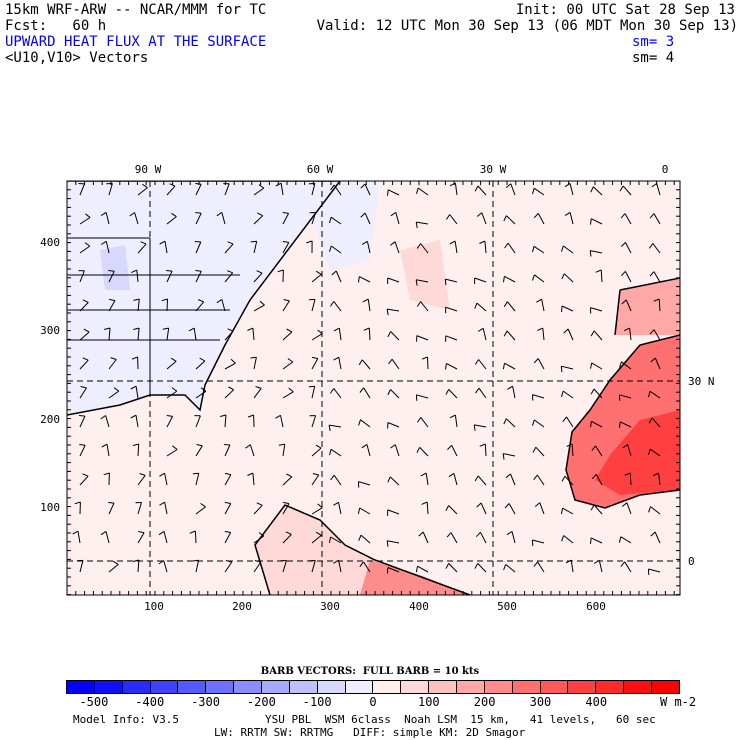 The height and width of the screenshot is (740, 740). What do you see at coordinates (596, 702) in the screenshot?
I see `colorbar-label: 400` at bounding box center [596, 702].